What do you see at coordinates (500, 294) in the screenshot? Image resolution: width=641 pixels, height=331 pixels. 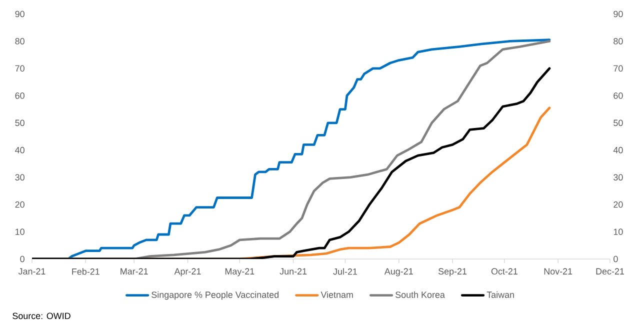 I see `legend-label: Taiwan` at bounding box center [500, 294].